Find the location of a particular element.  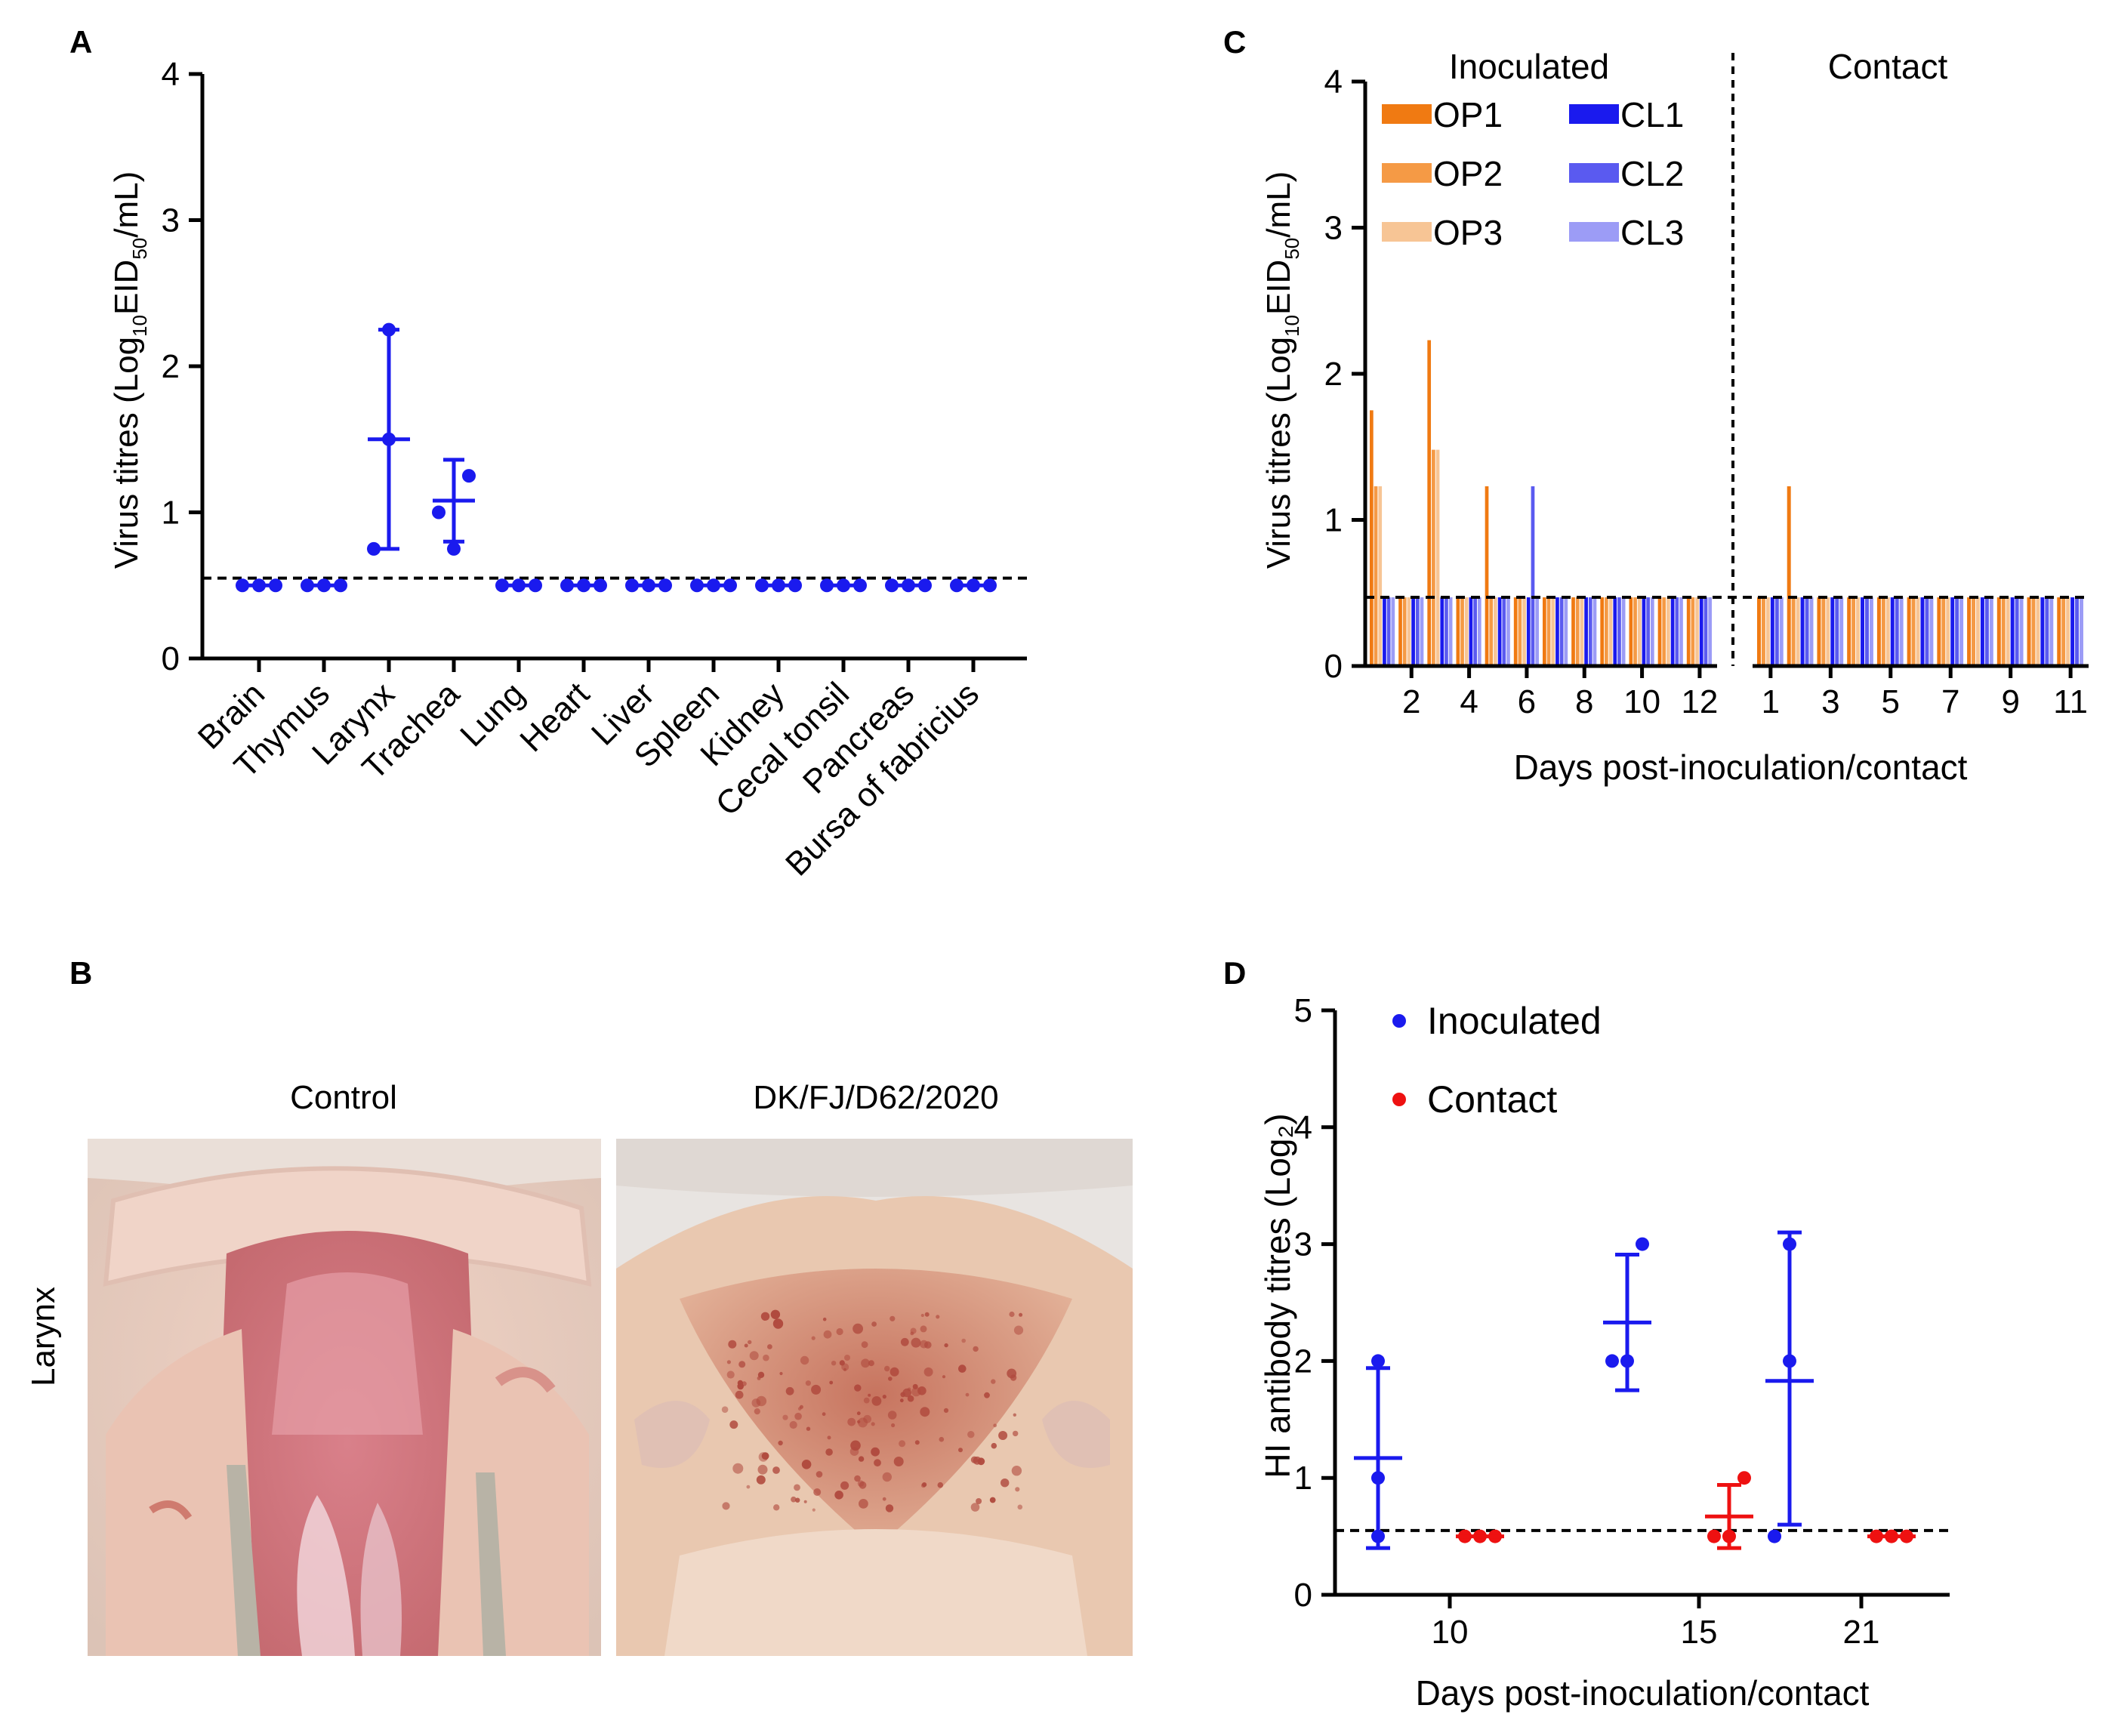

chart-d-ytick-label: 3 is located at coordinates (1303, 1244).